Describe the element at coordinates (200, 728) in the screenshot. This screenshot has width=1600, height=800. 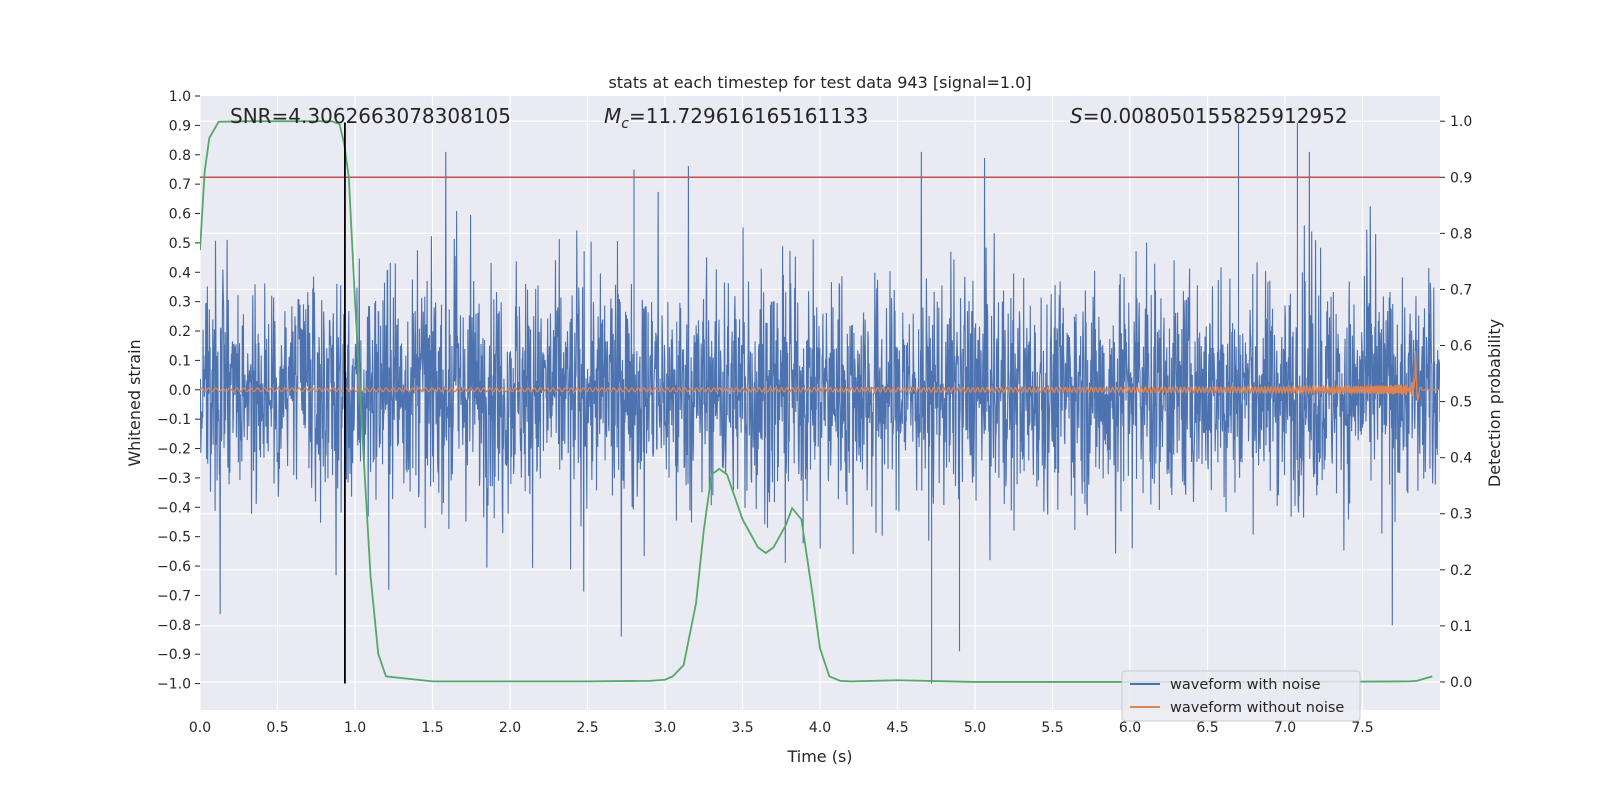
I see `x-tick-label: 0.0` at that location.